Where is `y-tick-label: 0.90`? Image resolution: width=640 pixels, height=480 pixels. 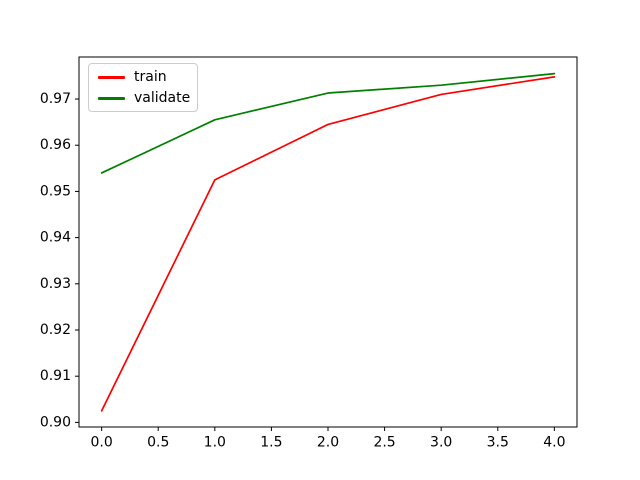 y-tick-label: 0.90 is located at coordinates (55, 422).